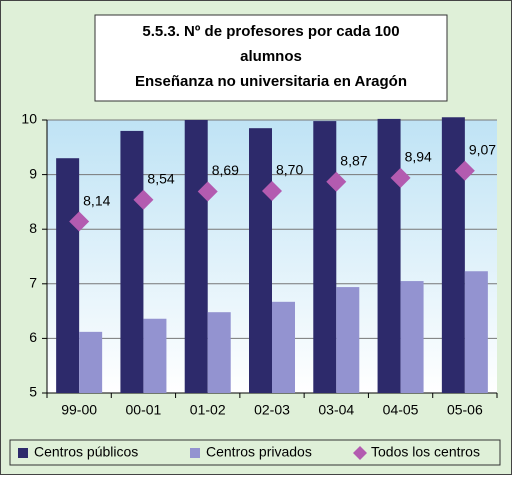  Describe the element at coordinates (271, 81) in the screenshot. I see `chart-title: Enseñanza no universitaria en Aragón` at that location.